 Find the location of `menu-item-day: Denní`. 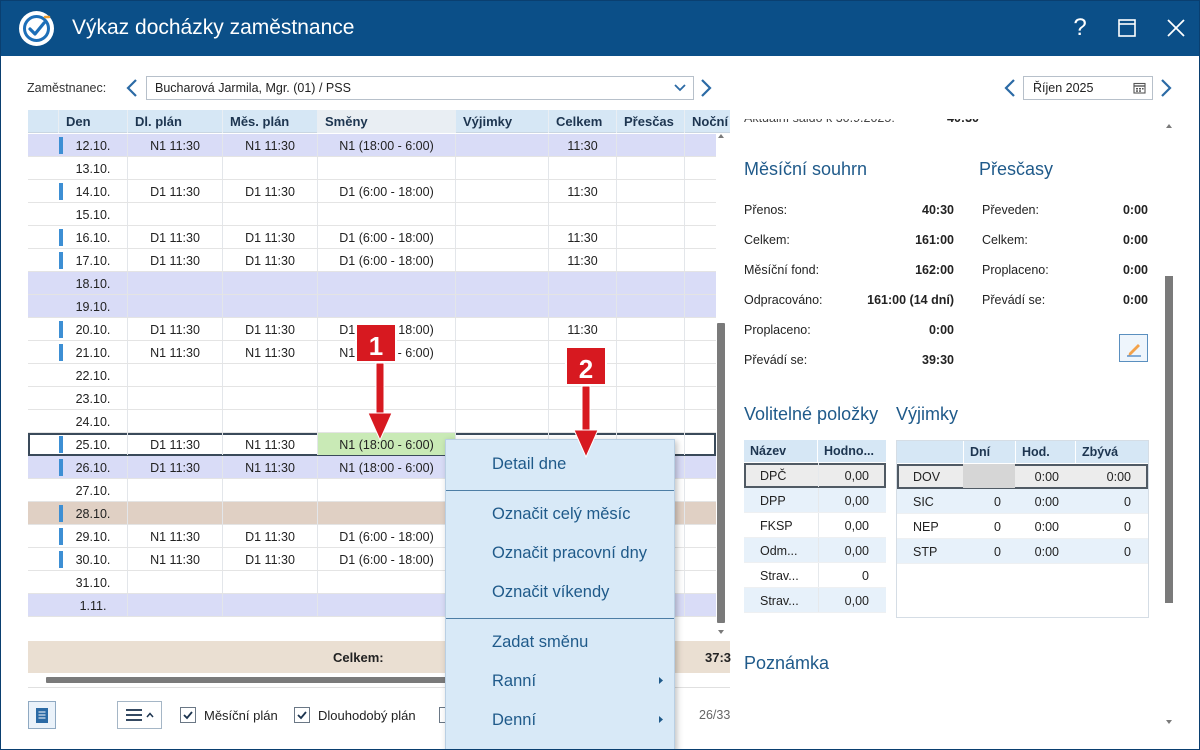

menu-item-day: Denní is located at coordinates (560, 721).